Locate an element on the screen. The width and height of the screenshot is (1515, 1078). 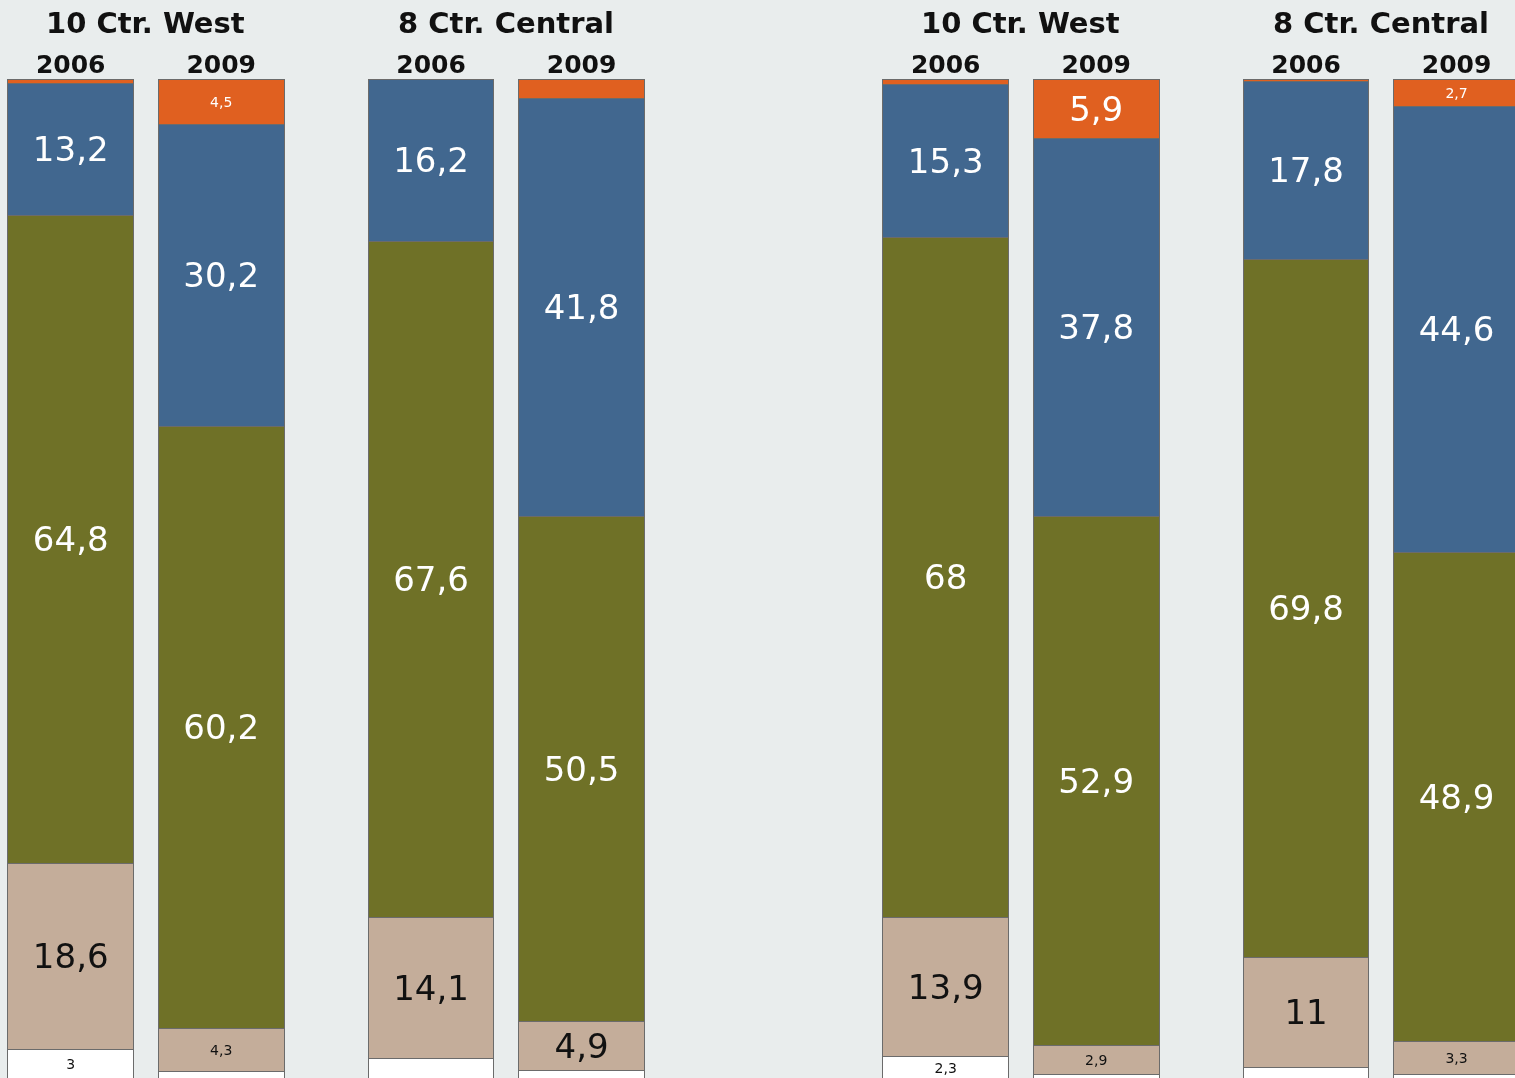
data-label: 48,9 is located at coordinates (1456, 796).